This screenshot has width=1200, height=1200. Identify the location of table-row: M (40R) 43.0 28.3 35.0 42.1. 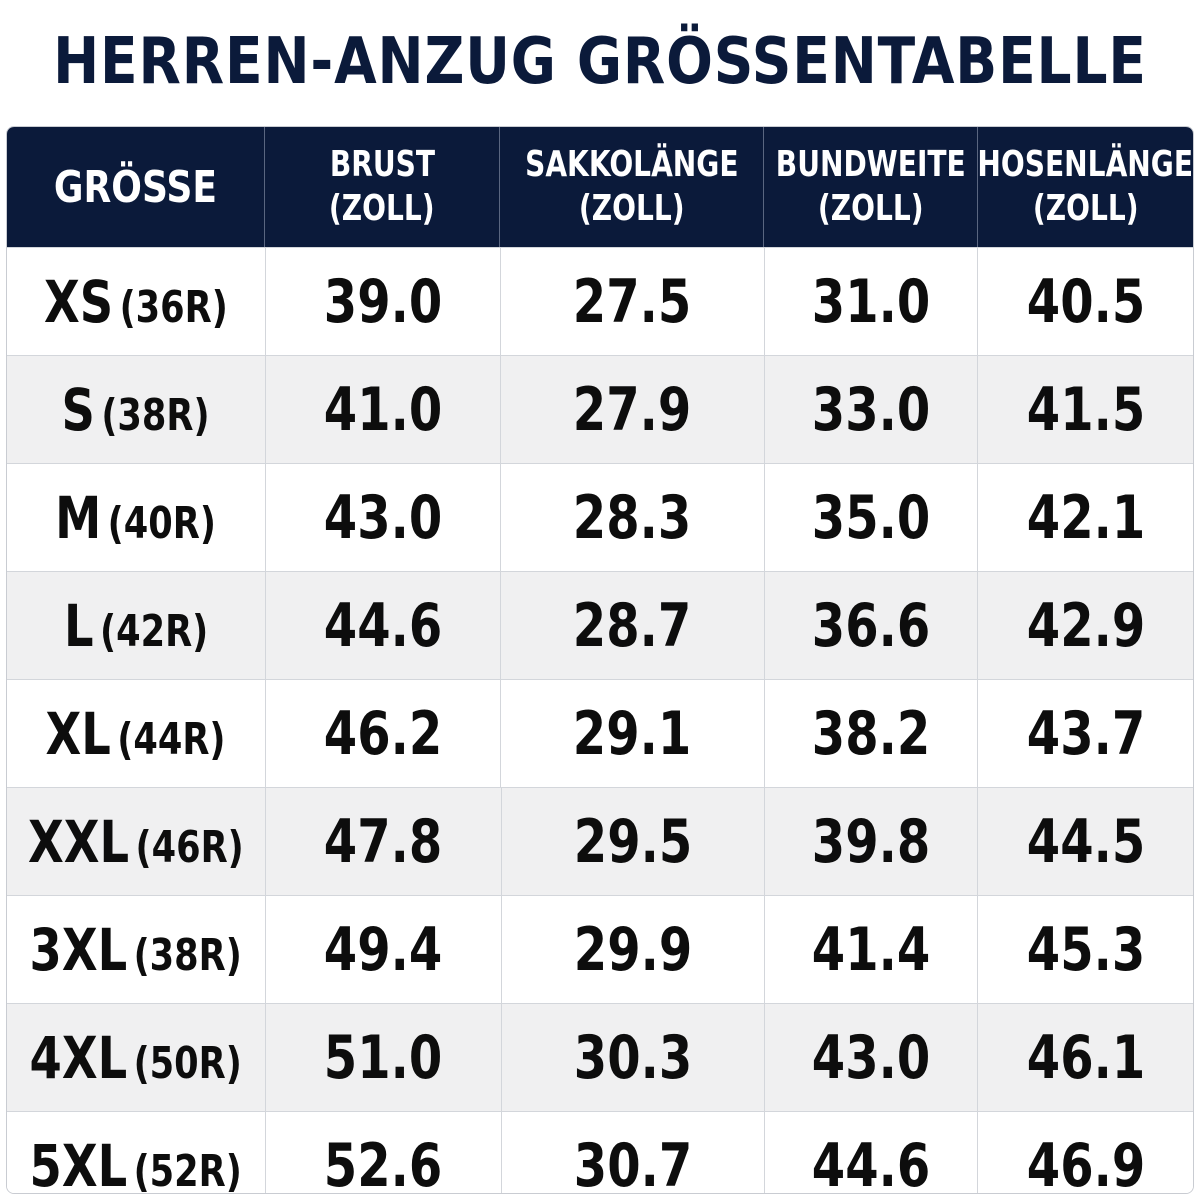
(600, 517).